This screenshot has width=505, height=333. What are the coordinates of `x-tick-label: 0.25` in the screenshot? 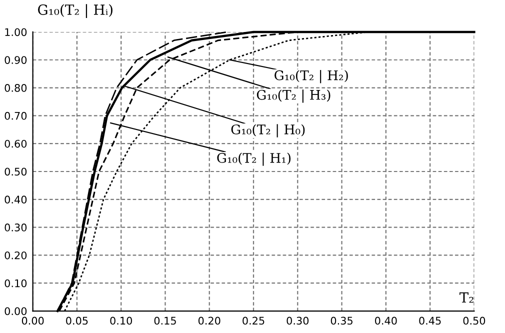 It's located at (253, 320).